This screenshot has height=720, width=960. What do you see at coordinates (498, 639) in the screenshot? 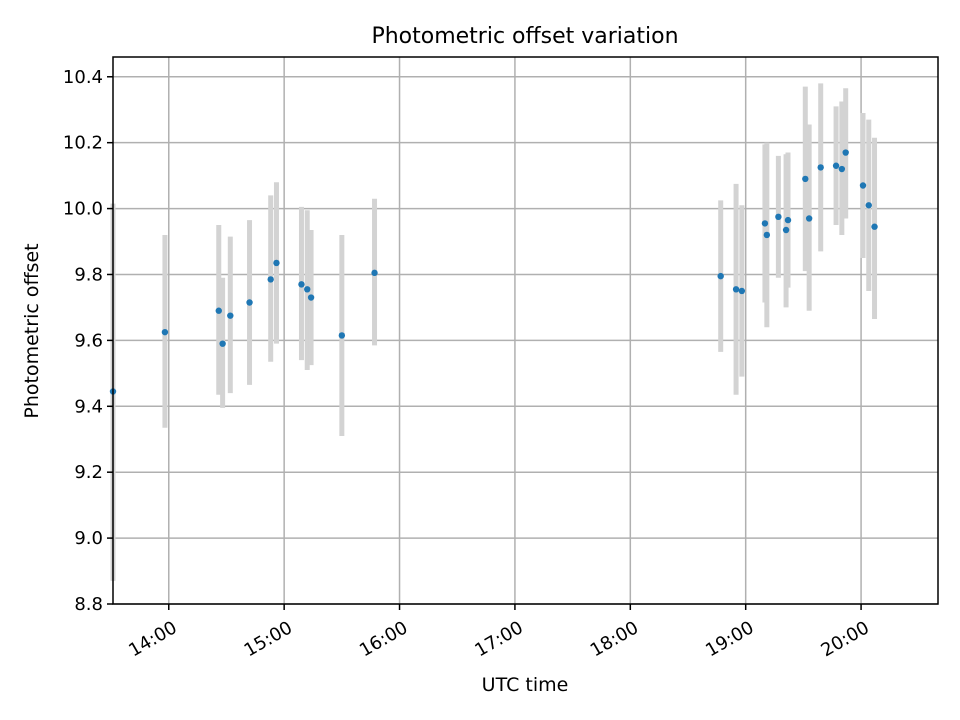
I see `x-tick-label: 17:00` at bounding box center [498, 639].